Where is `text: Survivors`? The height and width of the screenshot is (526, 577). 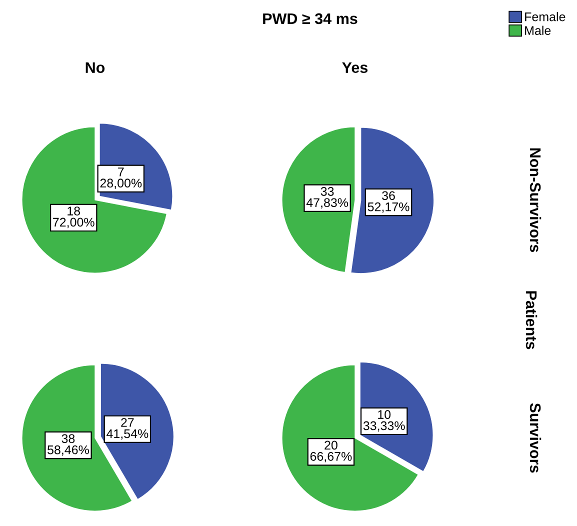
text: Survivors is located at coordinates (536, 438).